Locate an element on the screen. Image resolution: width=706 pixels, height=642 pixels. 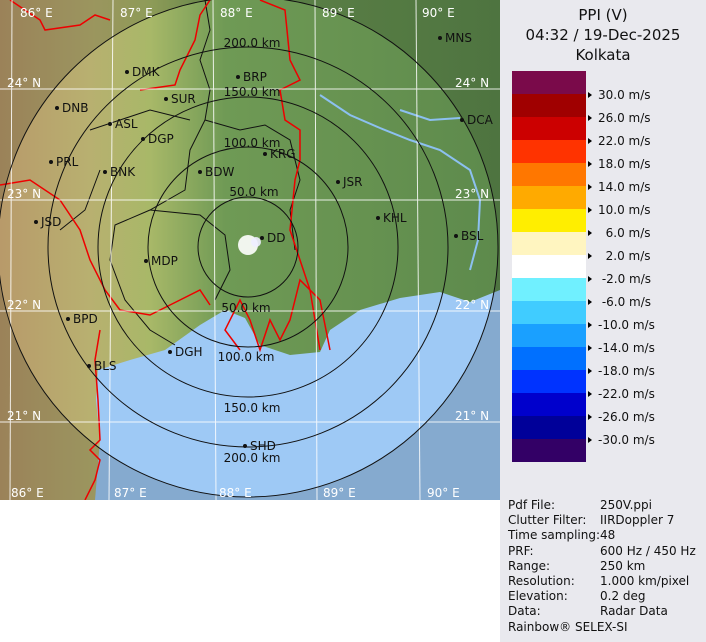
station-label: JSR is located at coordinates (352, 182).